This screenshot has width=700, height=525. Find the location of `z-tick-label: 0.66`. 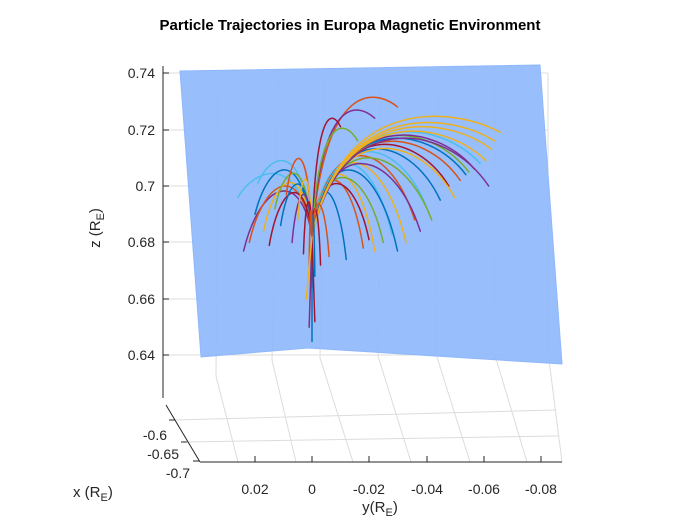

z-tick-label: 0.66 is located at coordinates (141, 299).